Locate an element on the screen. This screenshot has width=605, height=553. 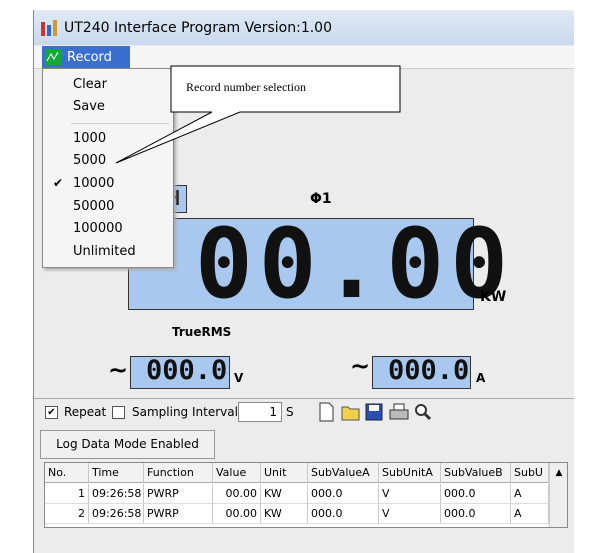
menu-item: Unlimited is located at coordinates (104, 251).